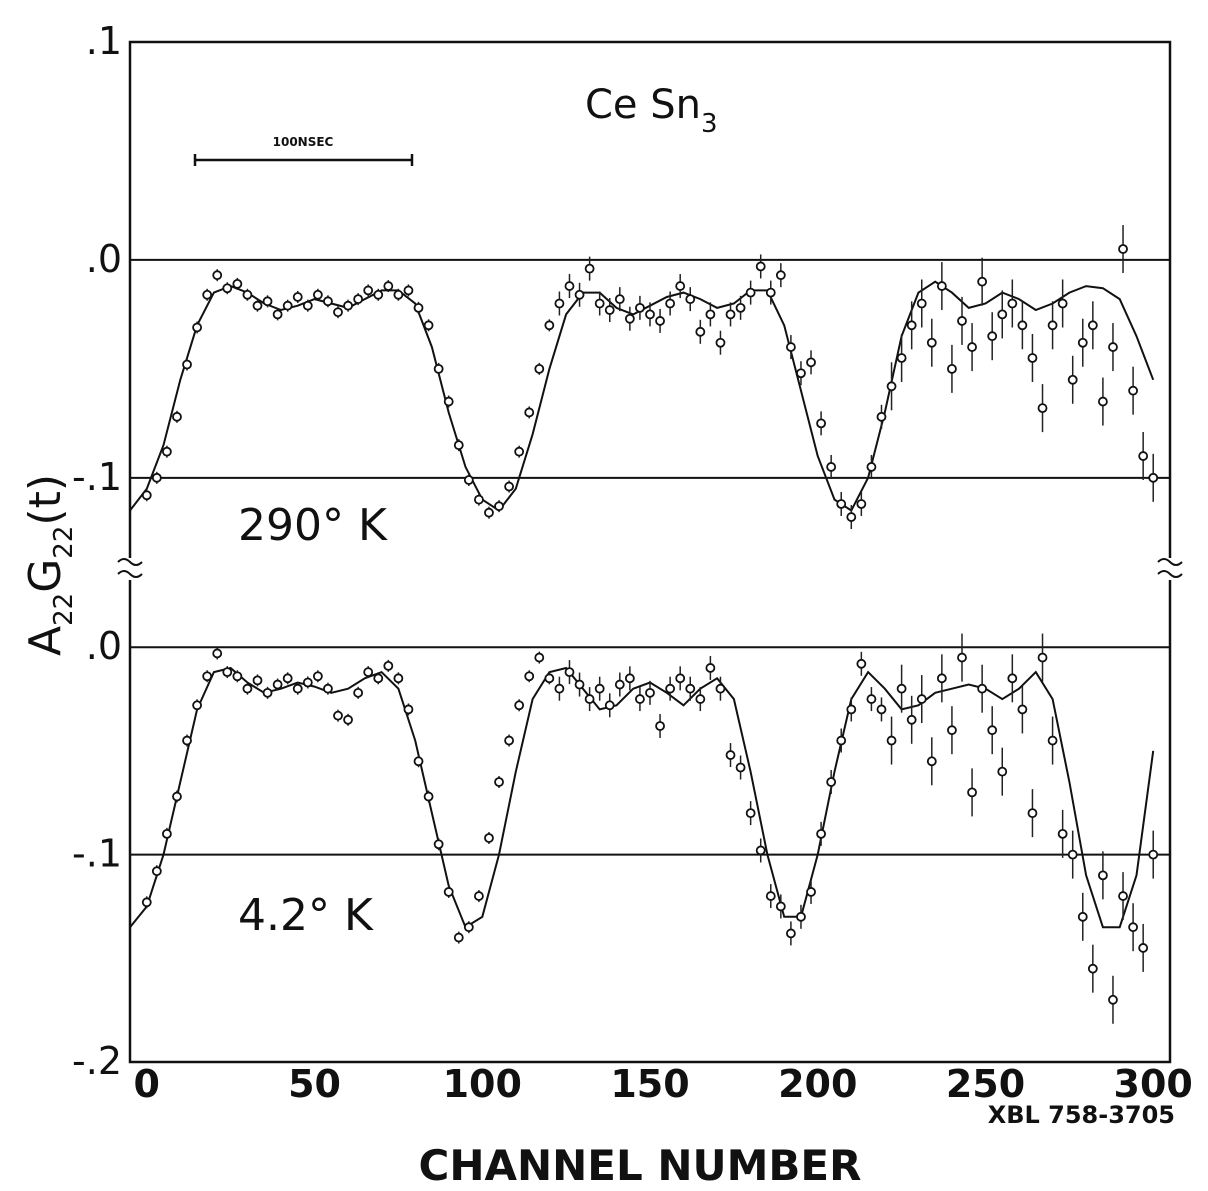 This screenshot has width=1208, height=1191. What do you see at coordinates (649, 1084) in the screenshot?
I see `x-tick-label: 150` at bounding box center [649, 1084].